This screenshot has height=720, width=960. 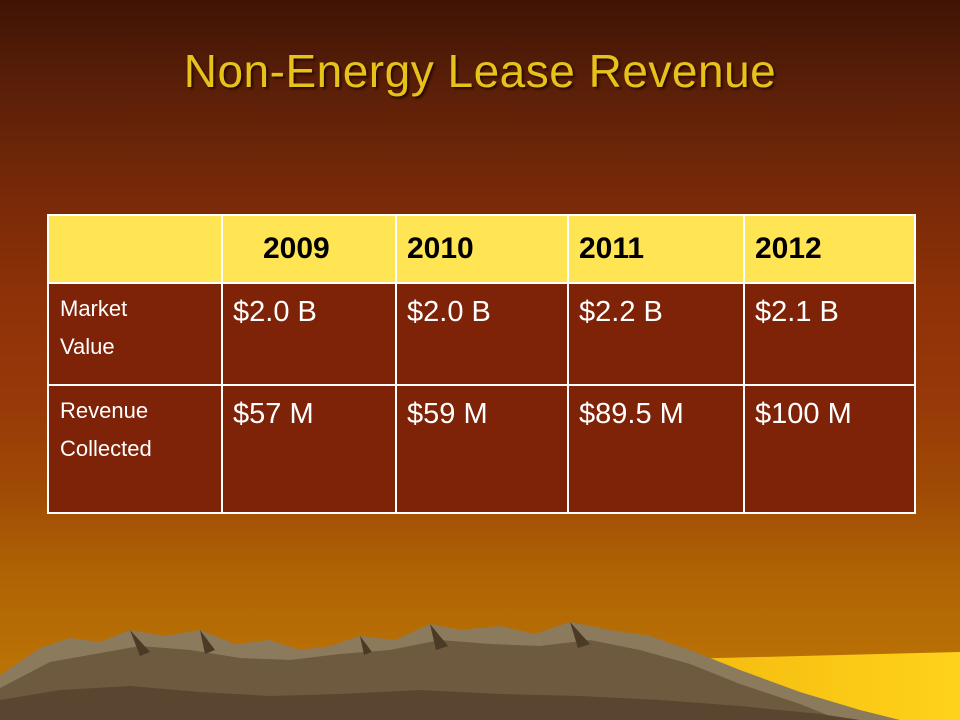 I want to click on market-value-2010: $2.0 B, so click(x=482, y=334).